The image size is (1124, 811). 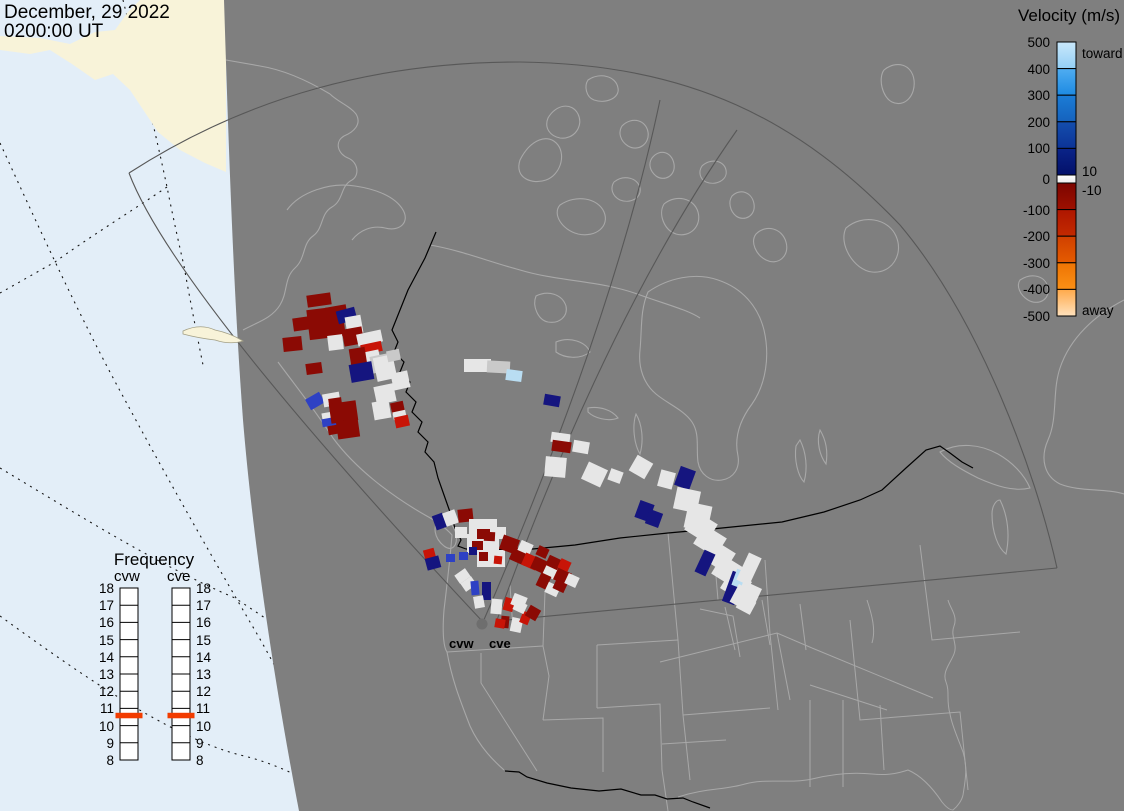 What do you see at coordinates (54, 31) in the screenshot?
I see `time-label: 0200:00 UT` at bounding box center [54, 31].